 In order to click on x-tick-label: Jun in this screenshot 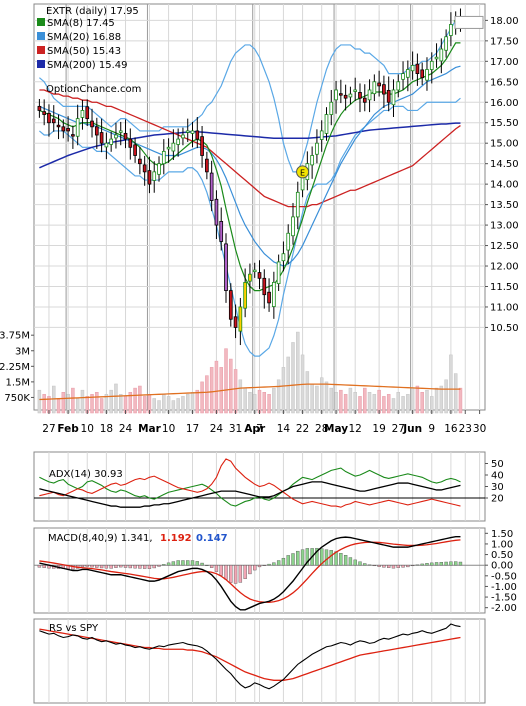, I will do `click(412, 429)`.